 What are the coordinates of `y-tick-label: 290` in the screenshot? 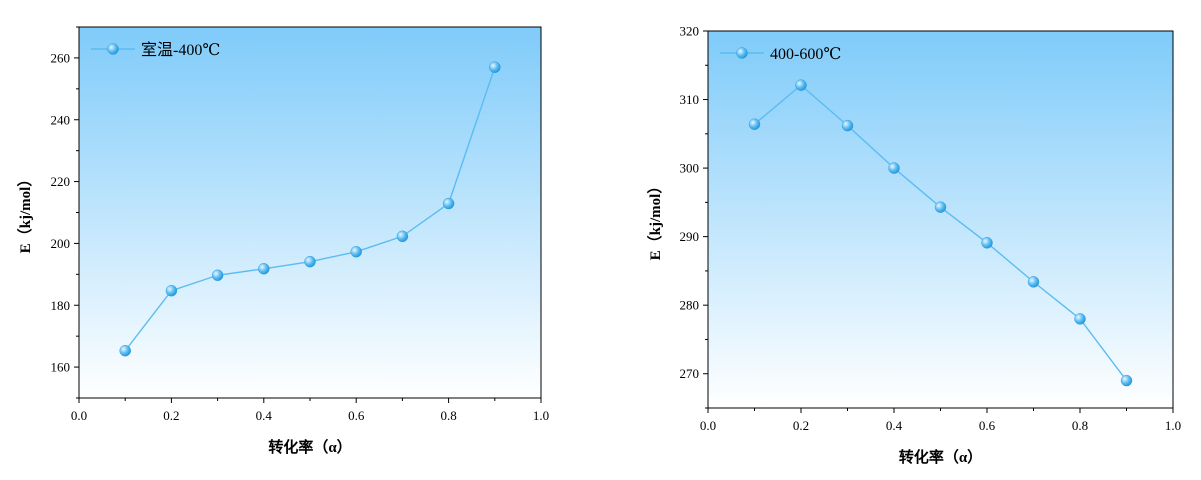 It's located at (690, 236).